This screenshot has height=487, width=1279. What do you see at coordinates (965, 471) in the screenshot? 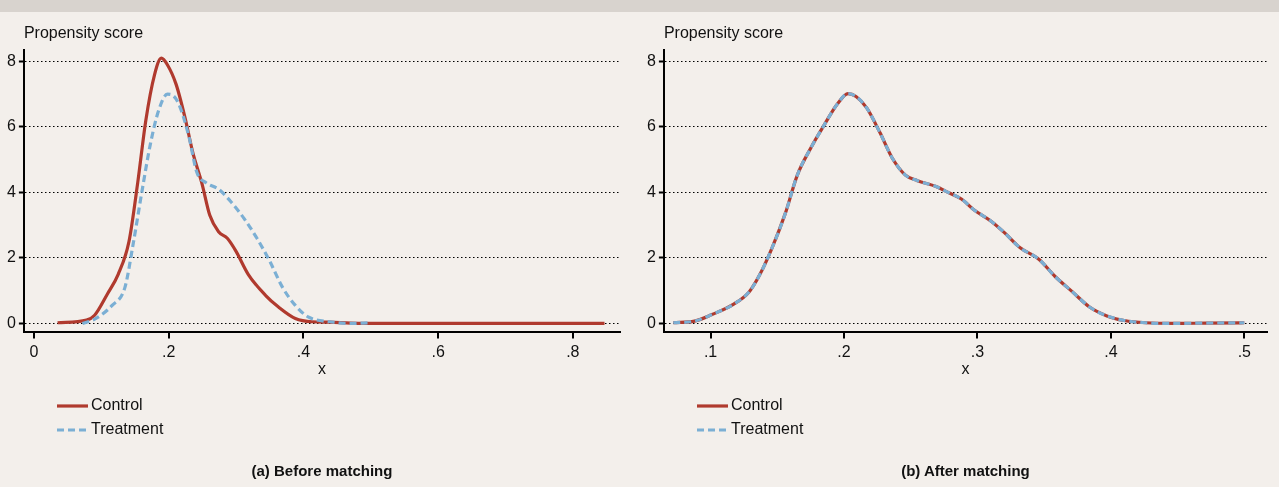
I see `text: (b) After matching` at bounding box center [965, 471].